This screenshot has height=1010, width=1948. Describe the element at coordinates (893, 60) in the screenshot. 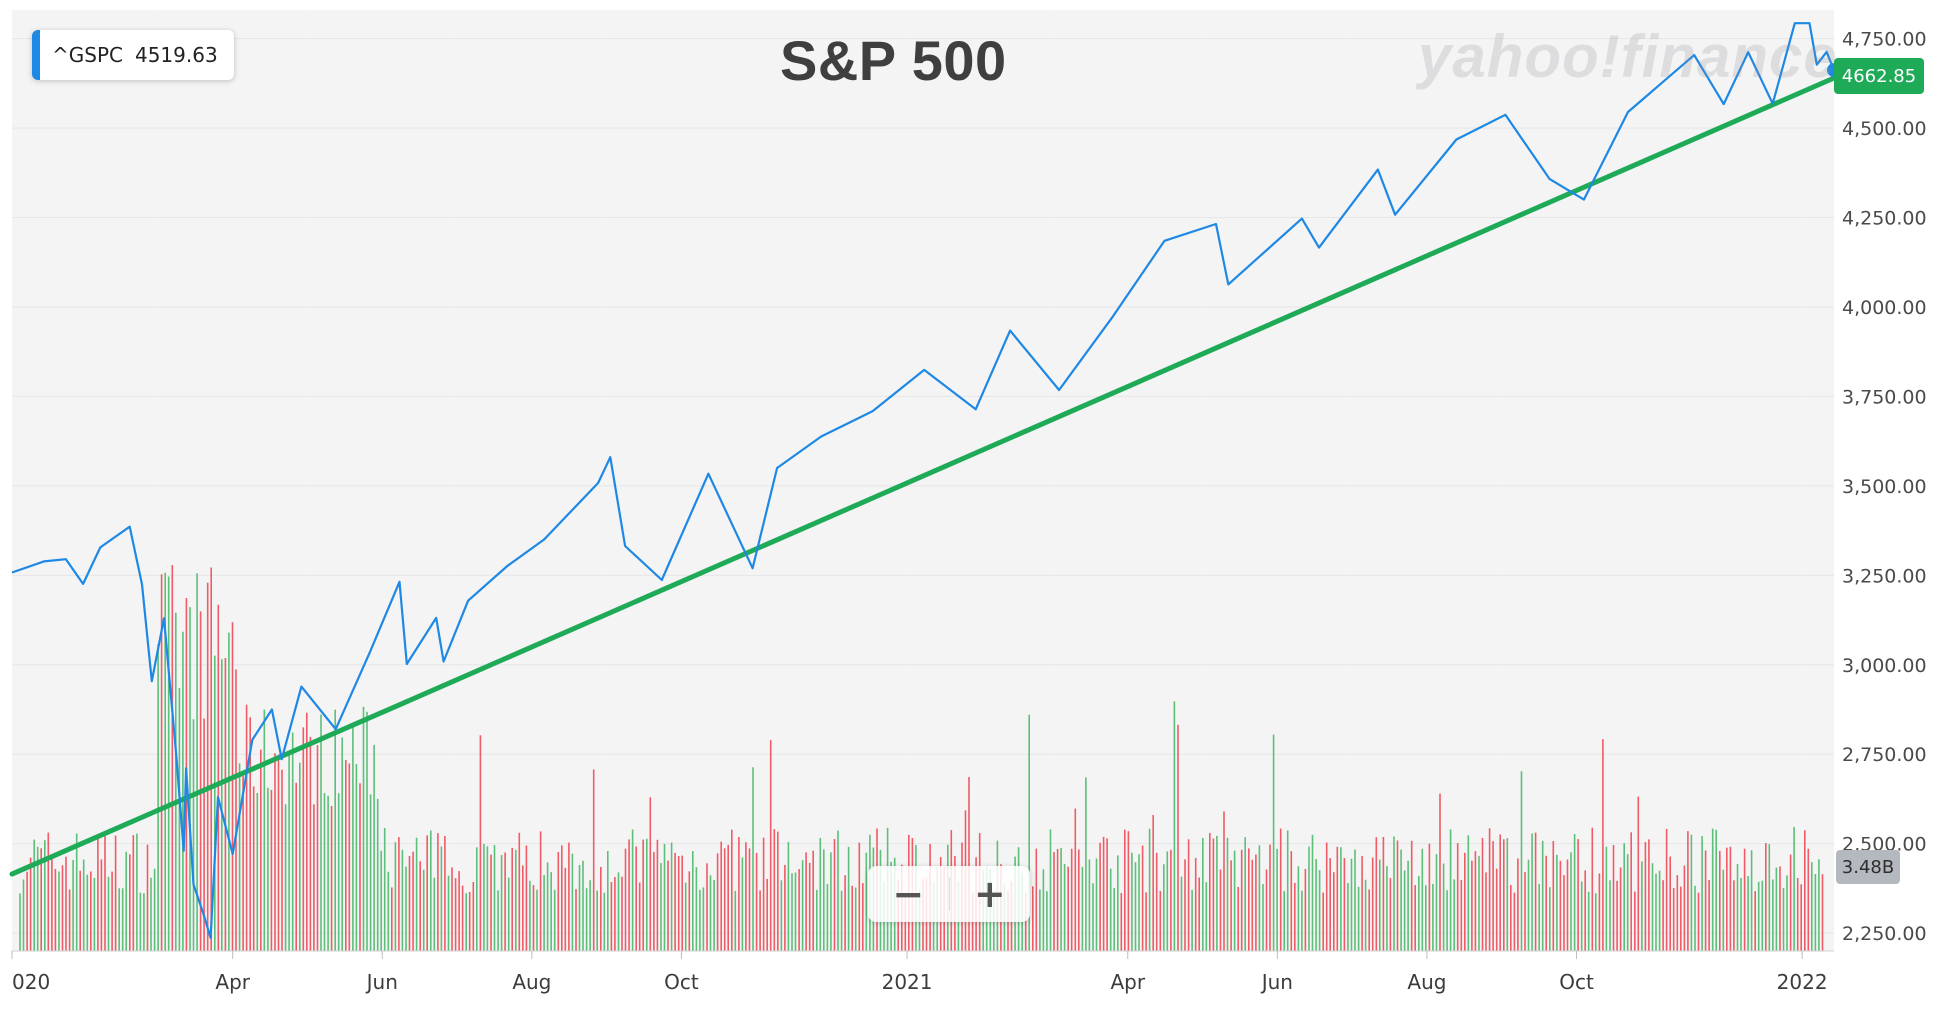

I see `chart-title: S&P 500` at that location.